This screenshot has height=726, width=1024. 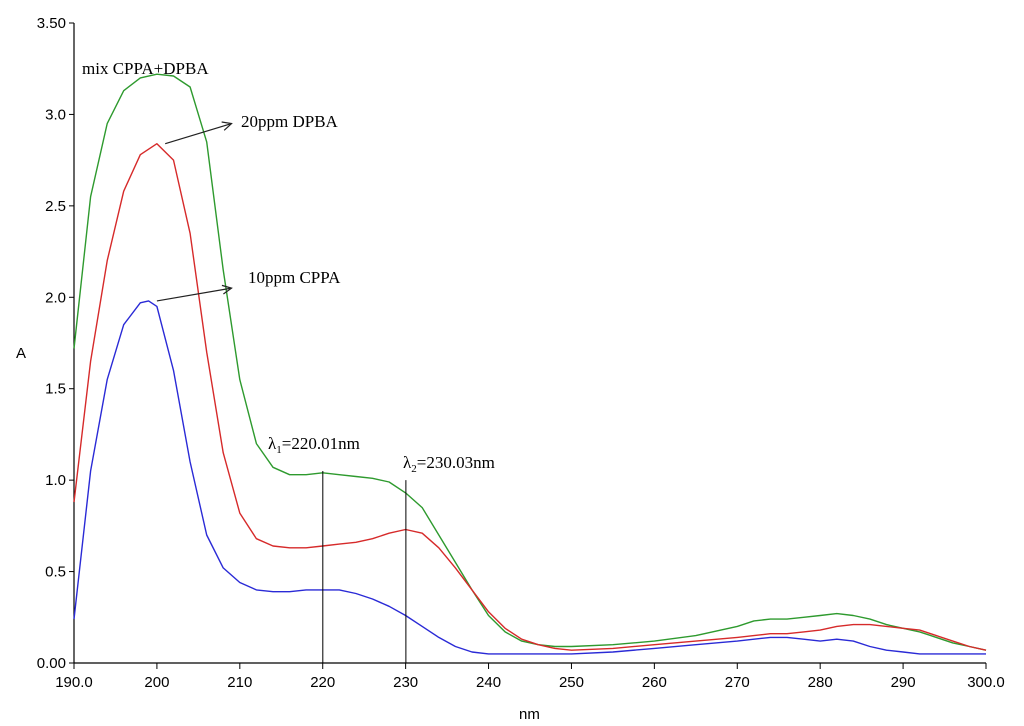 What do you see at coordinates (145, 68) in the screenshot?
I see `mix-series-label: mix CPPA+DPBA` at bounding box center [145, 68].